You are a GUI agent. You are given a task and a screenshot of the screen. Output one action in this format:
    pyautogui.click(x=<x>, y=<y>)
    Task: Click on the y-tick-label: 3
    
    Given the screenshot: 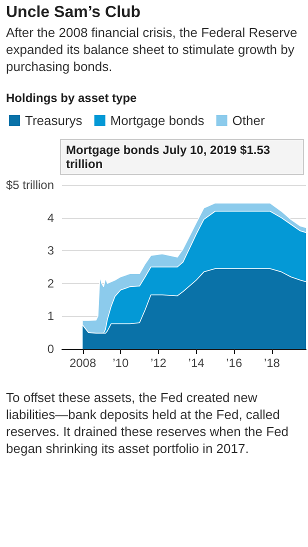 What is the action you would take?
    pyautogui.click(x=50, y=251)
    